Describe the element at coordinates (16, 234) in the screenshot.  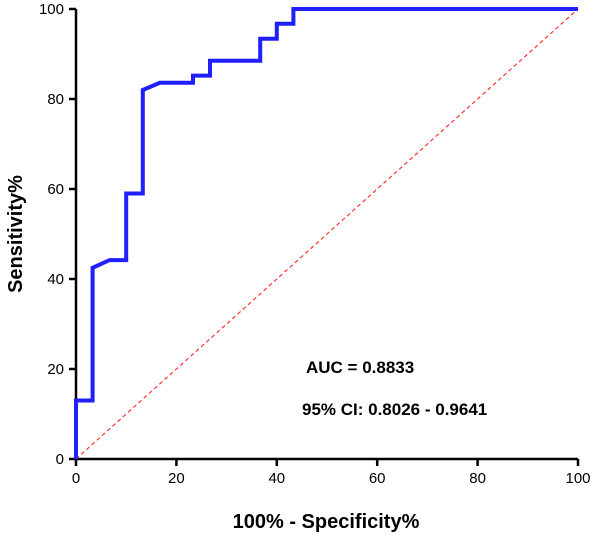
I see `y-axis-title: Sensitivity%` at that location.